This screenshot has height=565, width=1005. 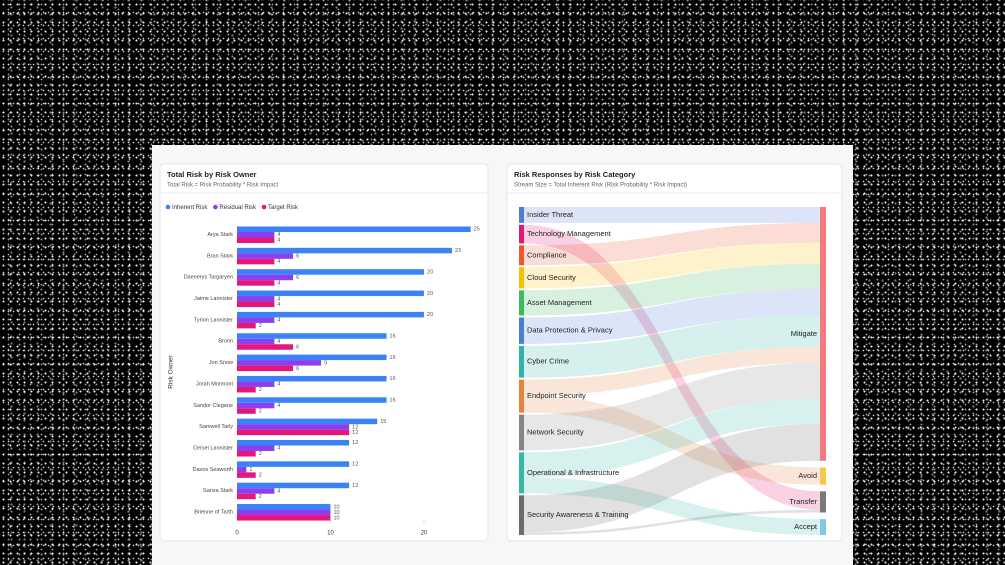 I want to click on chart-title: Risk Responses by Risk Category, so click(x=575, y=174).